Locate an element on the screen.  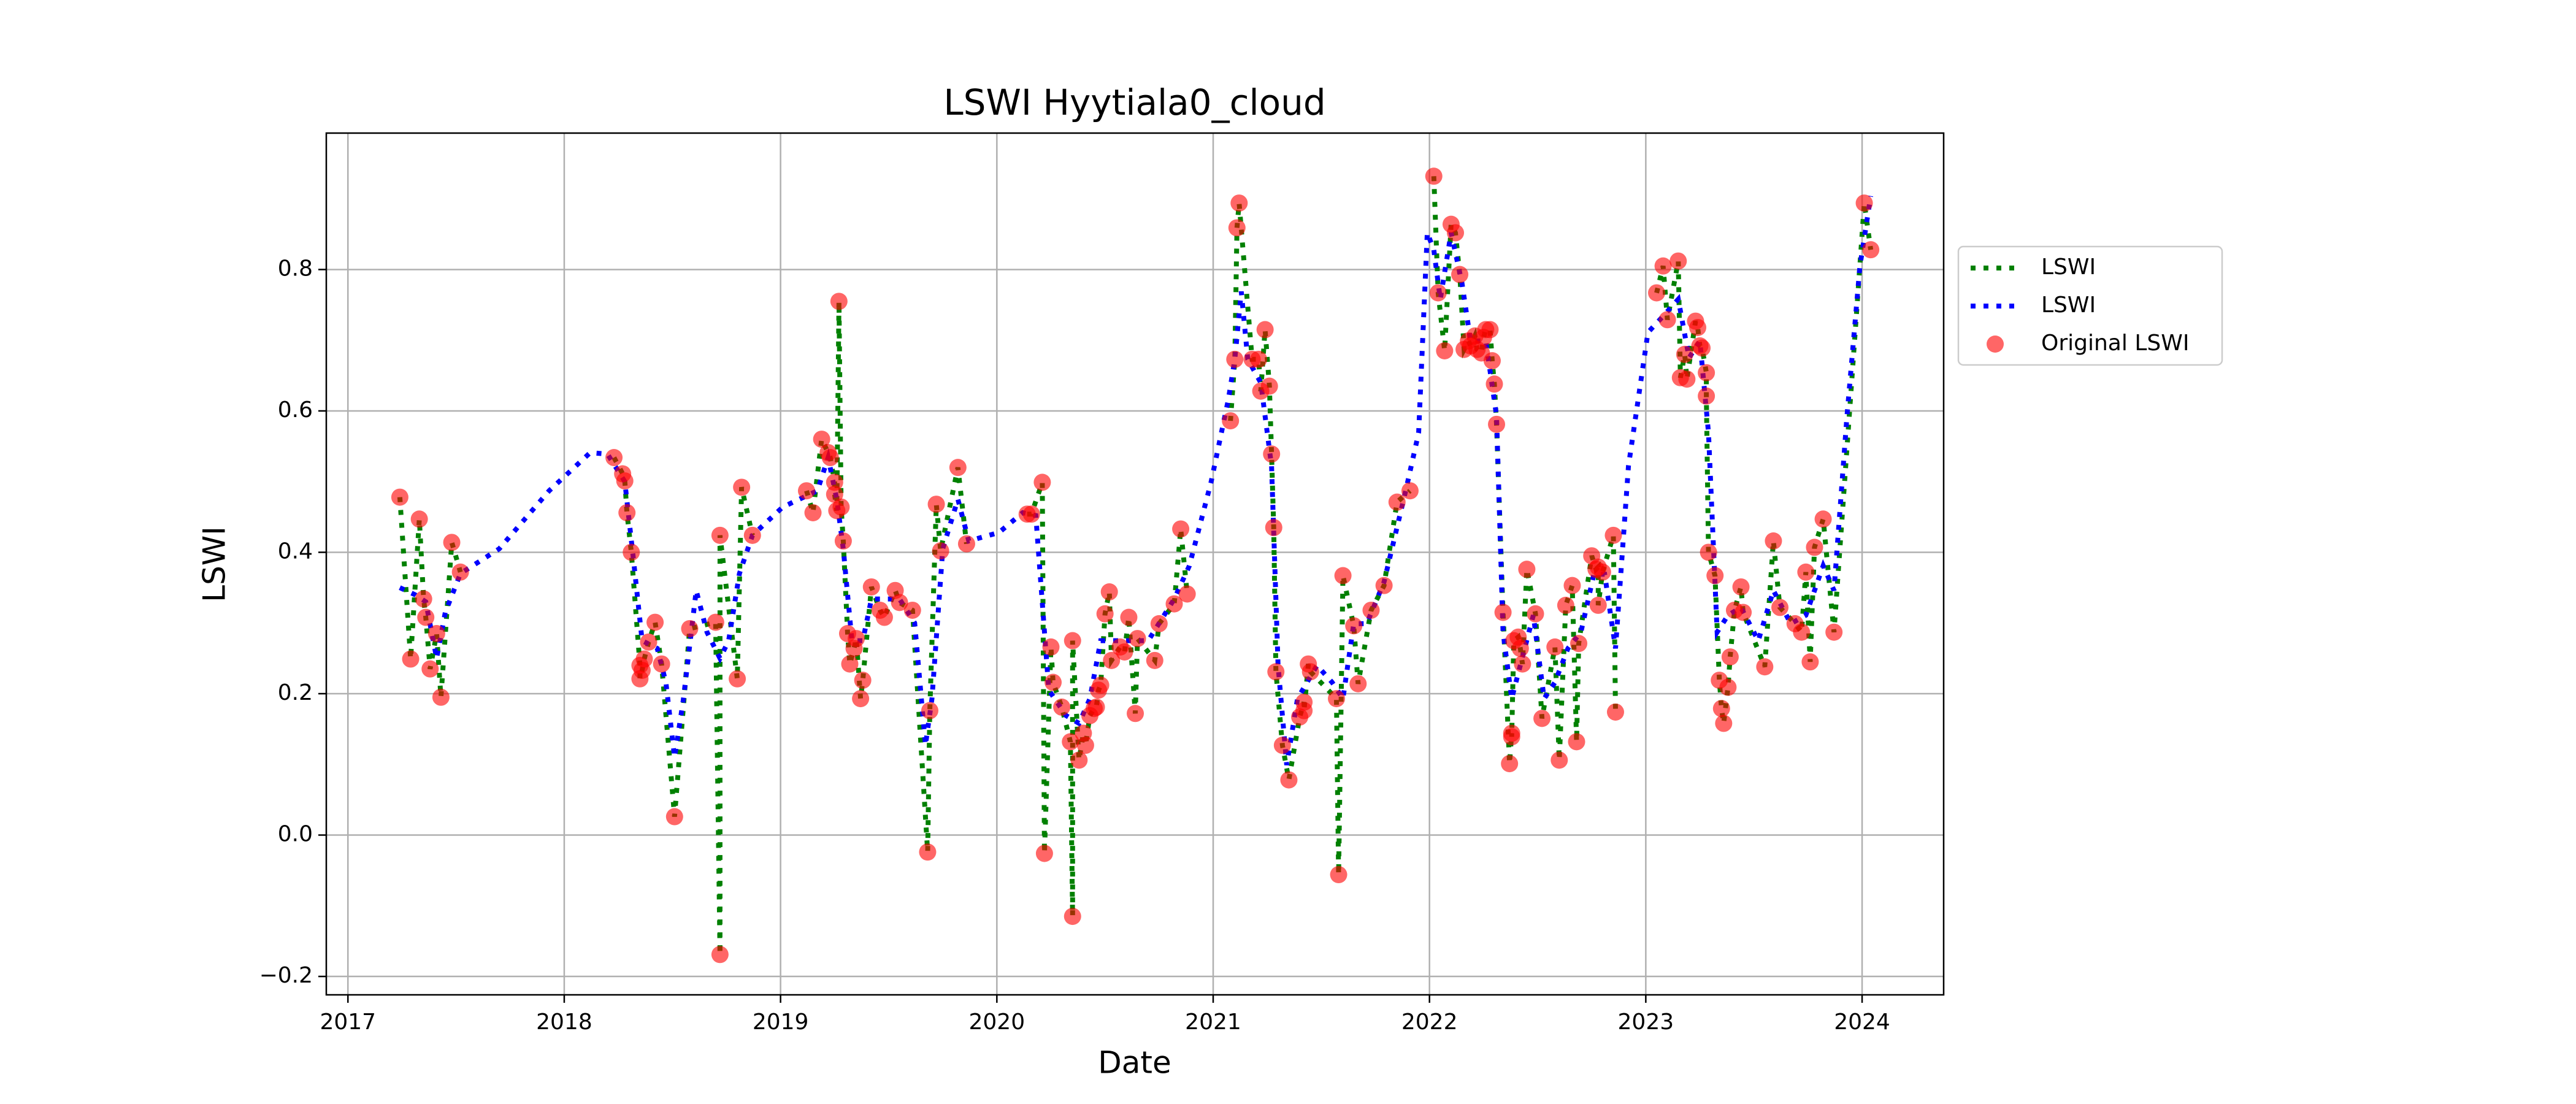
y-axis-label: LSWI is located at coordinates (214, 564).